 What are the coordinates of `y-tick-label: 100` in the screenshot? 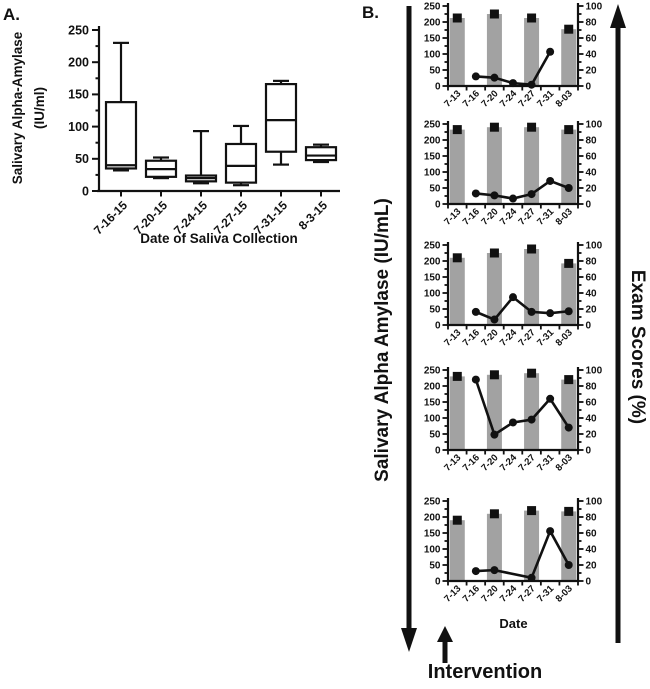 It's located at (78, 127).